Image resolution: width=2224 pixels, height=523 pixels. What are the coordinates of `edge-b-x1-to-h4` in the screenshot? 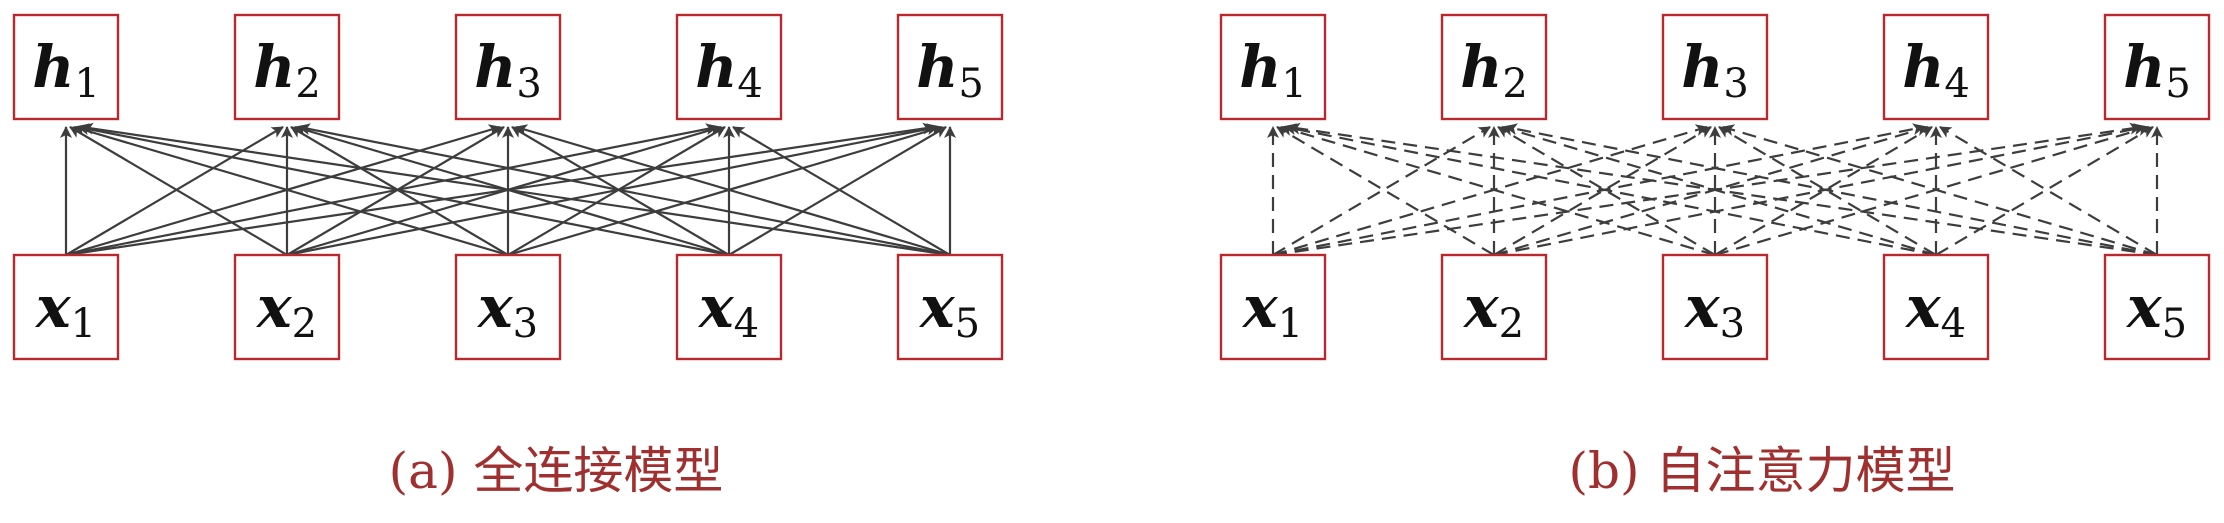 It's located at (1598, 190).